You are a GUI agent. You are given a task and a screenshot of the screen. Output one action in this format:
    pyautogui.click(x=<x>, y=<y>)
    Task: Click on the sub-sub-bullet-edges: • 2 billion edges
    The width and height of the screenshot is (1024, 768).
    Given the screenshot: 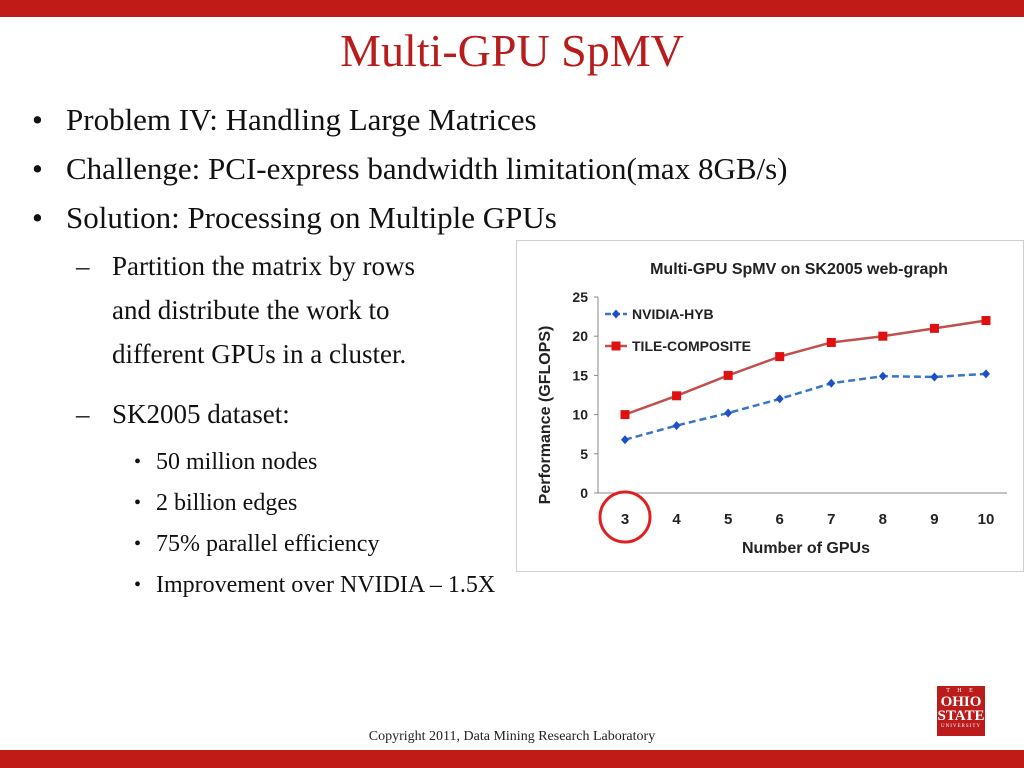 What is the action you would take?
    pyautogui.click(x=216, y=503)
    